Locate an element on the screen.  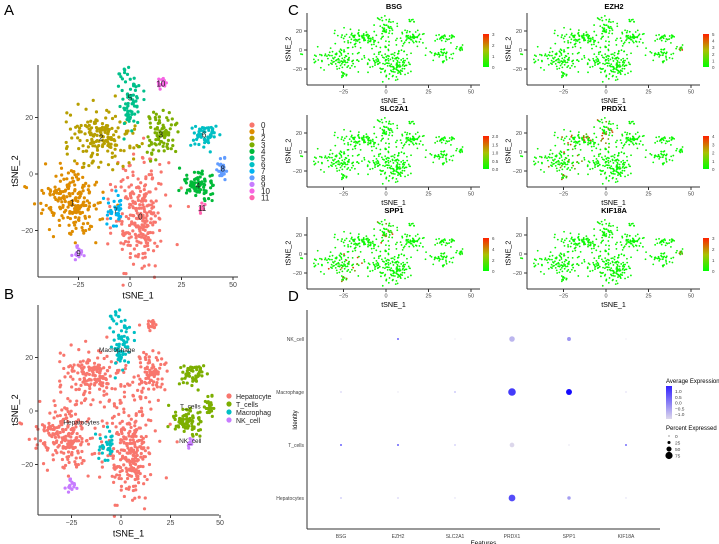
panel-c-SLC2A1-y-tick-label: −20 is located at coordinates (297, 172).